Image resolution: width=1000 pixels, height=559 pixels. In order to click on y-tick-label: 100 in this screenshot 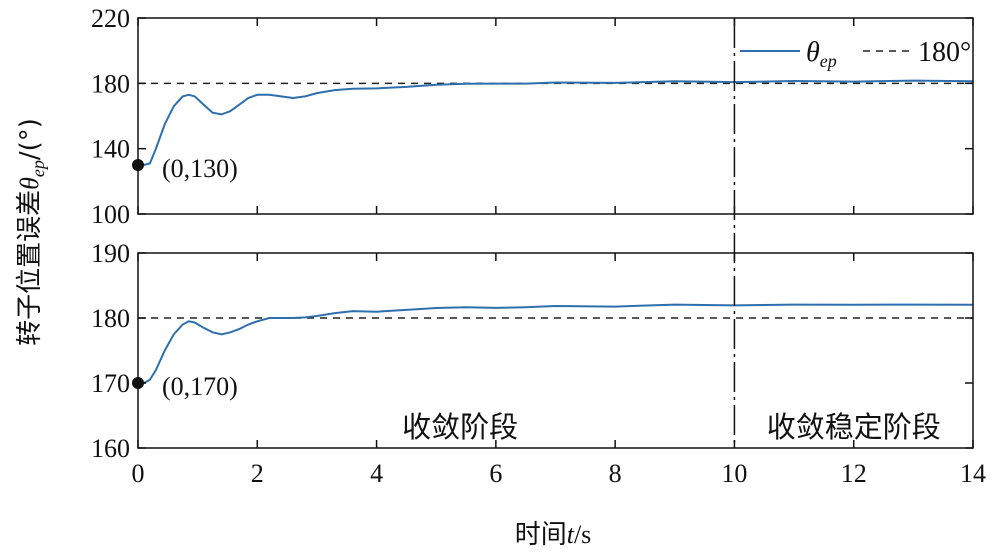, I will do `click(110, 214)`.